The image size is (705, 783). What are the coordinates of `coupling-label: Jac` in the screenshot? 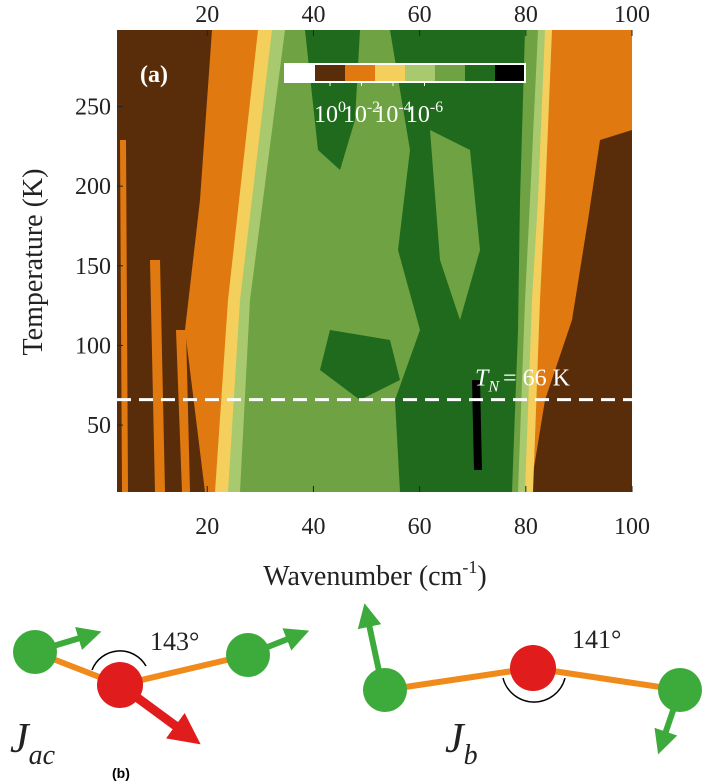 It's located at (33, 743).